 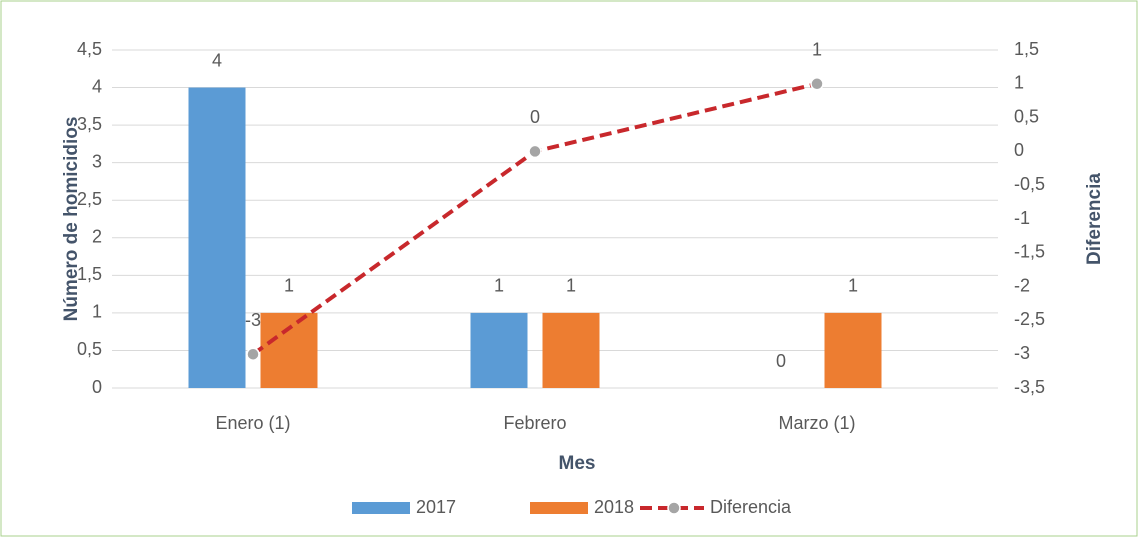 I want to click on y-tick-label: 2, so click(x=97, y=237).